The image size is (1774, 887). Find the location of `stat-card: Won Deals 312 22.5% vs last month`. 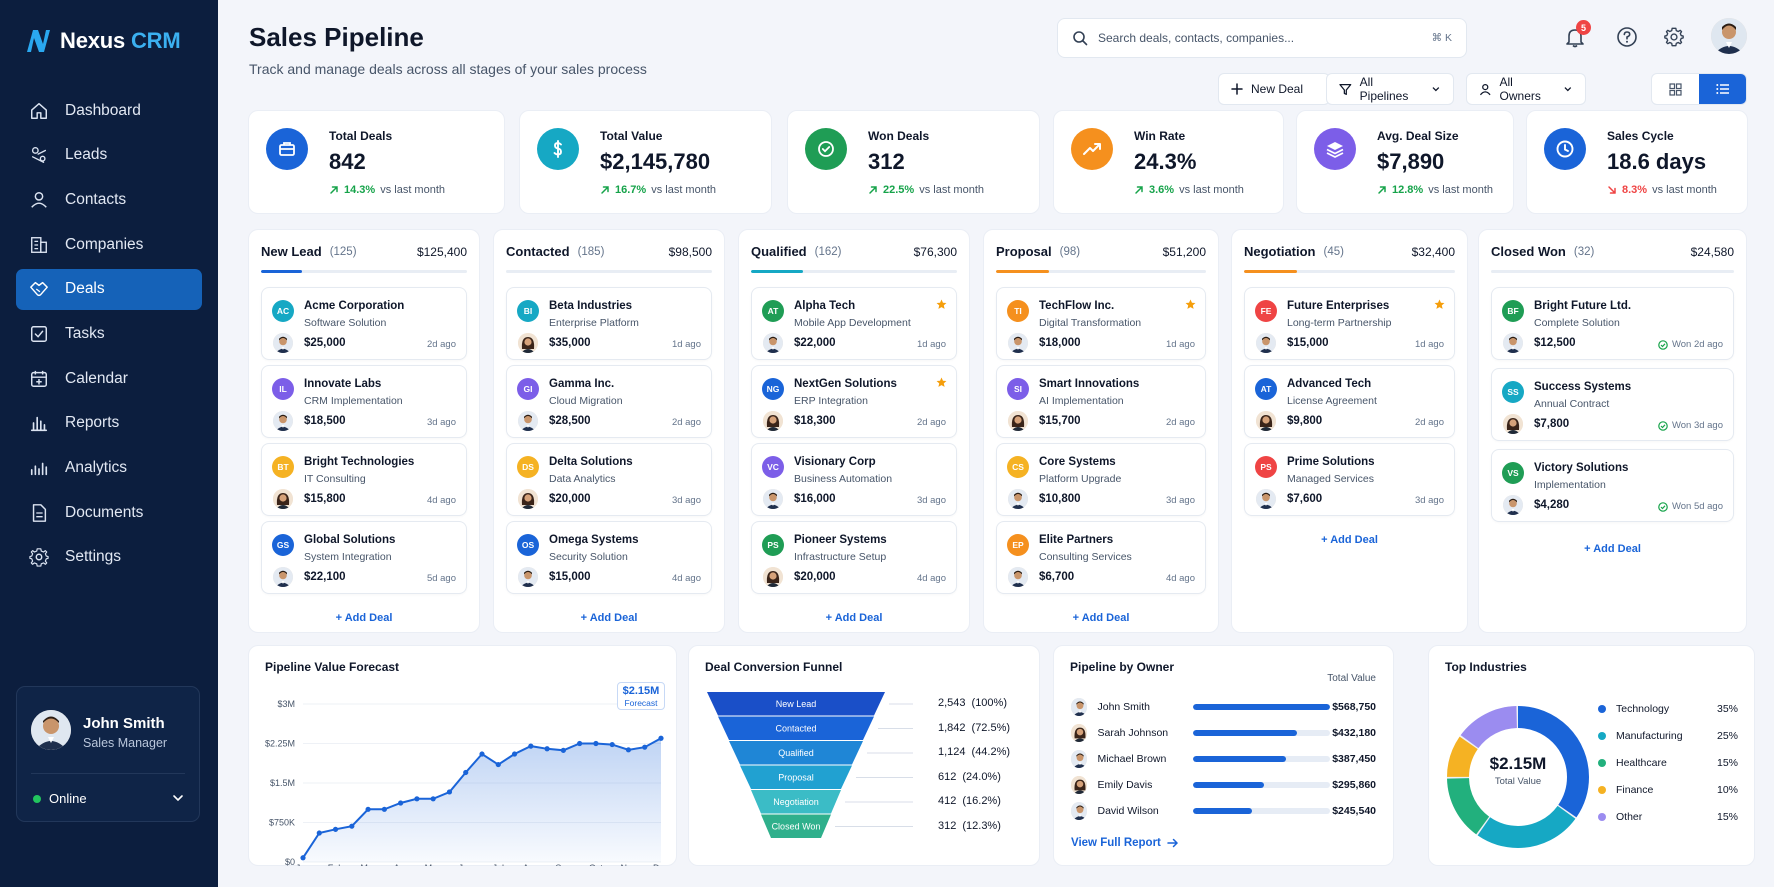

stat-card: Won Deals 312 22.5% vs last month is located at coordinates (913, 162).